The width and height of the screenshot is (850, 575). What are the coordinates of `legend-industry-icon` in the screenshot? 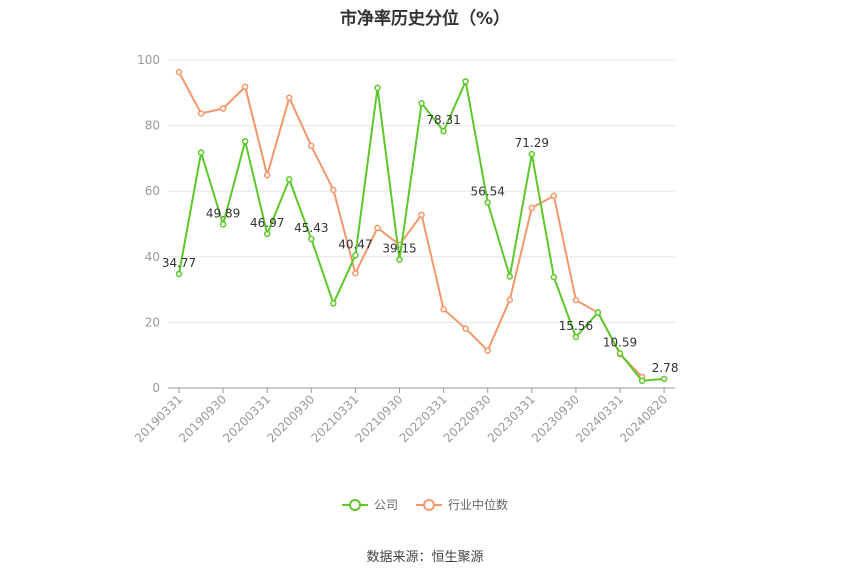 It's located at (429, 504).